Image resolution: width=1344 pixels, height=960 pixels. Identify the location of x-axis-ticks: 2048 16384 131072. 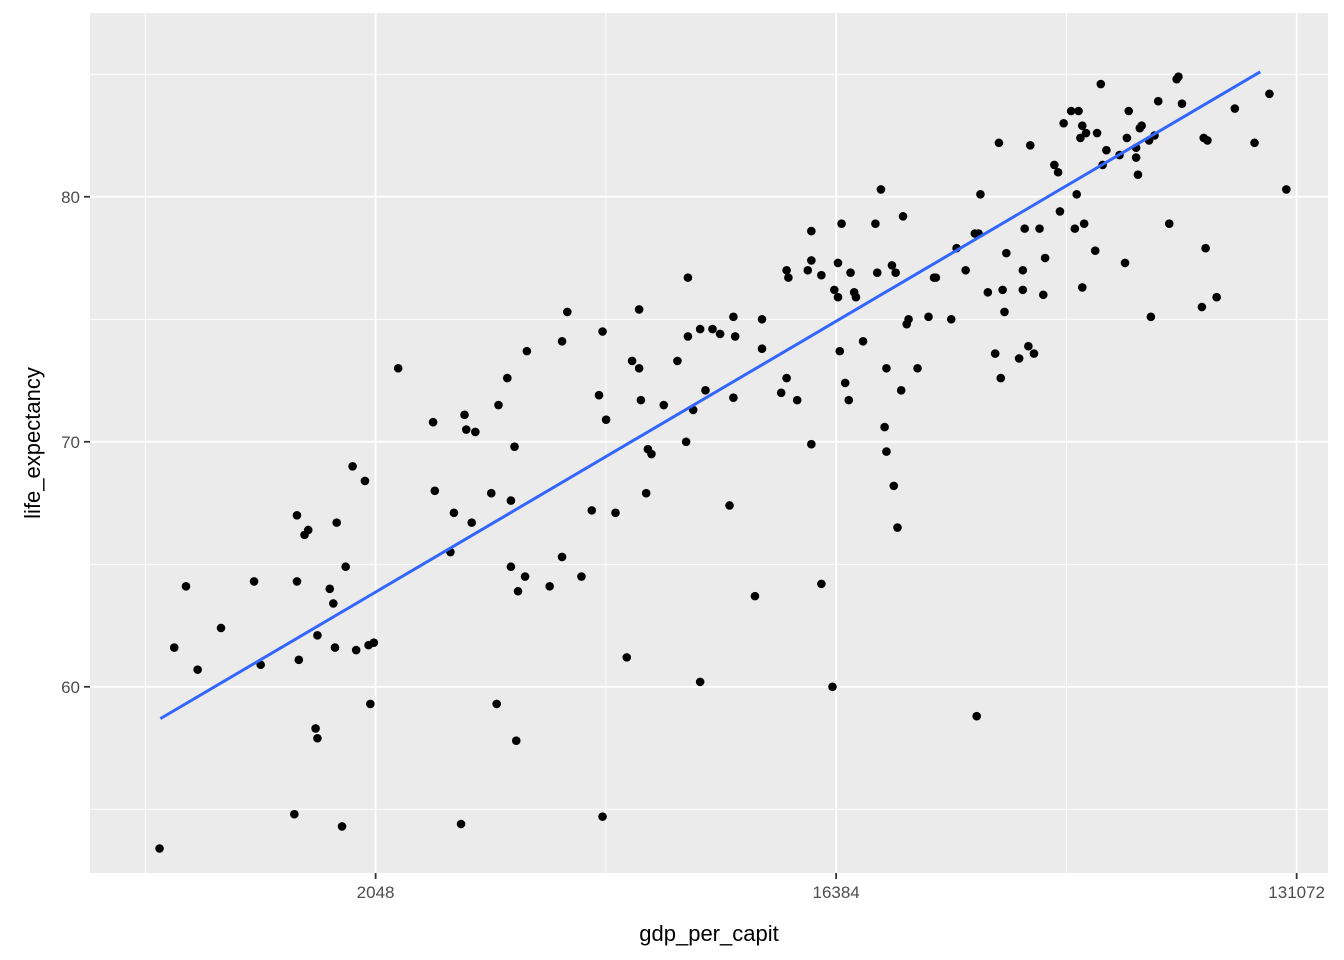
(841, 887).